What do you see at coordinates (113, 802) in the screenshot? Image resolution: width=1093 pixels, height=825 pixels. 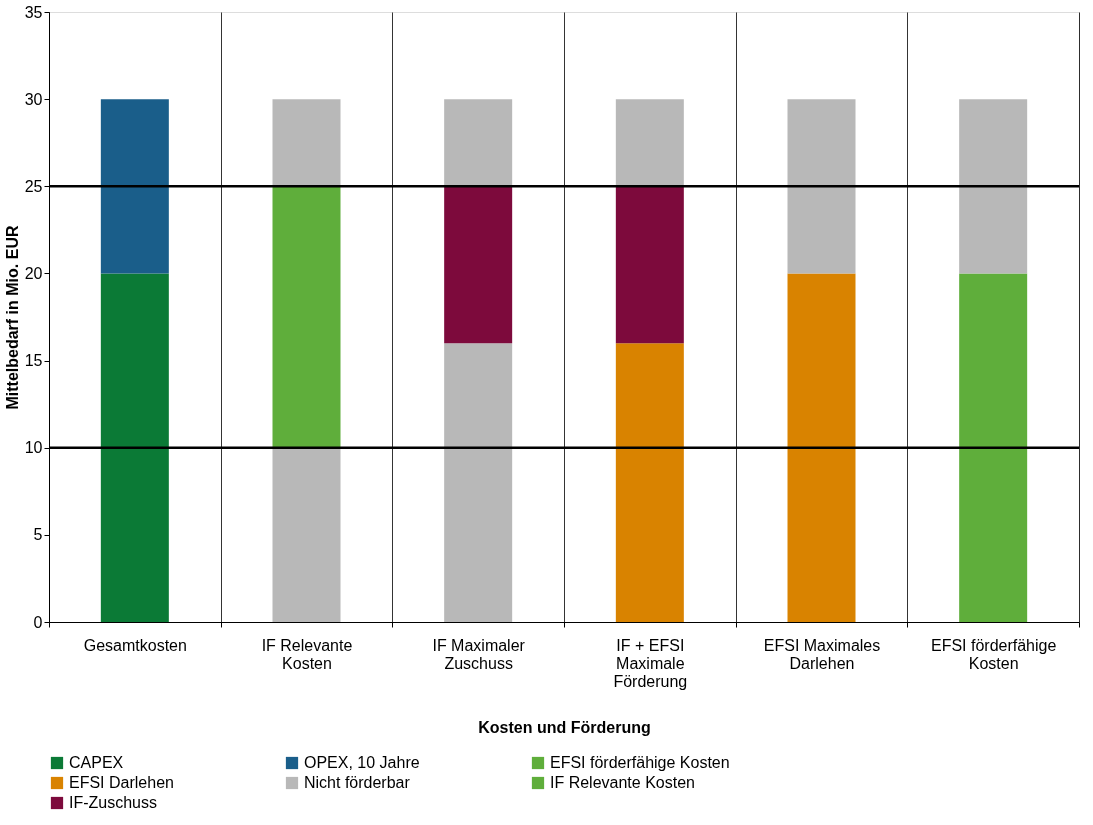 I see `legend-label: IF-Zuschuss` at bounding box center [113, 802].